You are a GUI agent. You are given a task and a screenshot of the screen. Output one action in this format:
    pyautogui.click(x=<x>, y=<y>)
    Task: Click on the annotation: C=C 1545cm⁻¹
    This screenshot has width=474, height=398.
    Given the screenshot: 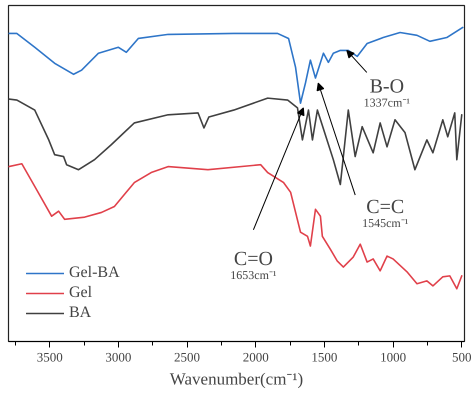 What is the action you would take?
    pyautogui.click(x=385, y=213)
    